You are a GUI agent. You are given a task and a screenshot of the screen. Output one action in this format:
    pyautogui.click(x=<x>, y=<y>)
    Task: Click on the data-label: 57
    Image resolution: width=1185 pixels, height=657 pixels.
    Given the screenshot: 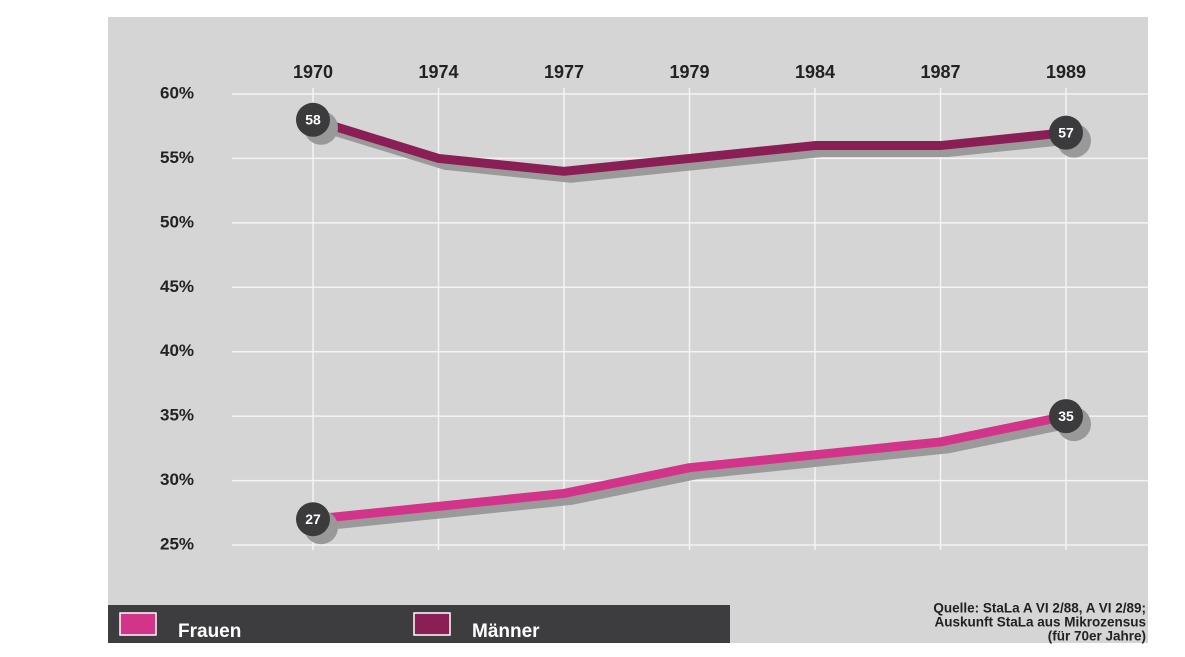 What is the action you would take?
    pyautogui.click(x=1066, y=132)
    